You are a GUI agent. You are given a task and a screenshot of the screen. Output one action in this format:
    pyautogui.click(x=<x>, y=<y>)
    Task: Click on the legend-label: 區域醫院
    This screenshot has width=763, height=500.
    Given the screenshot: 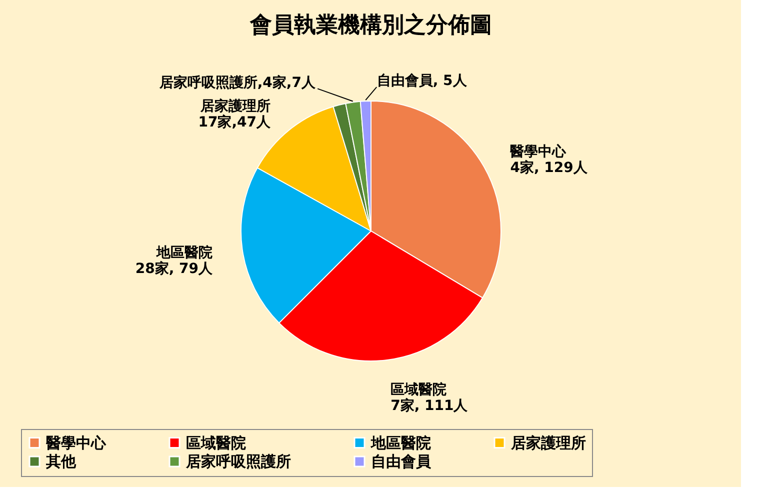 What is the action you would take?
    pyautogui.click(x=216, y=443)
    